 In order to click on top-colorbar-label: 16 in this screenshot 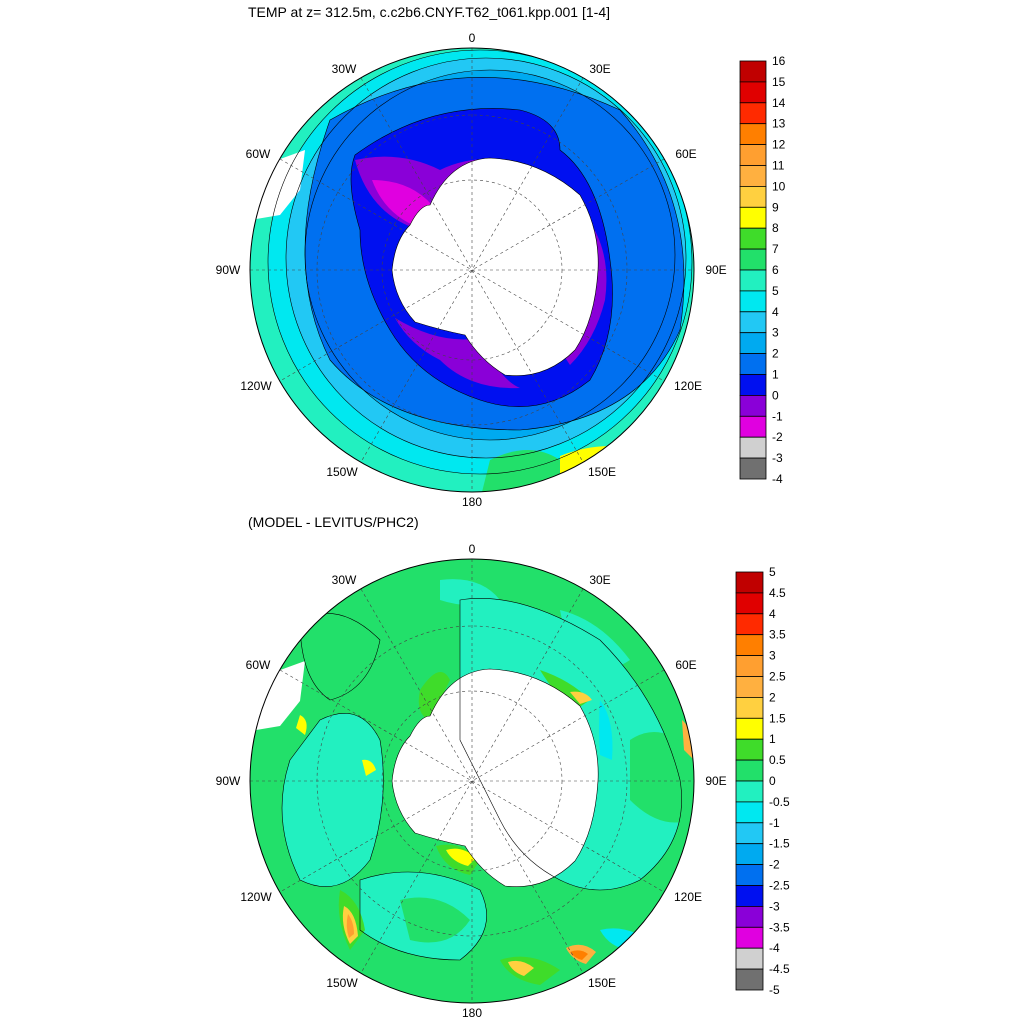, I will do `click(779, 61)`.